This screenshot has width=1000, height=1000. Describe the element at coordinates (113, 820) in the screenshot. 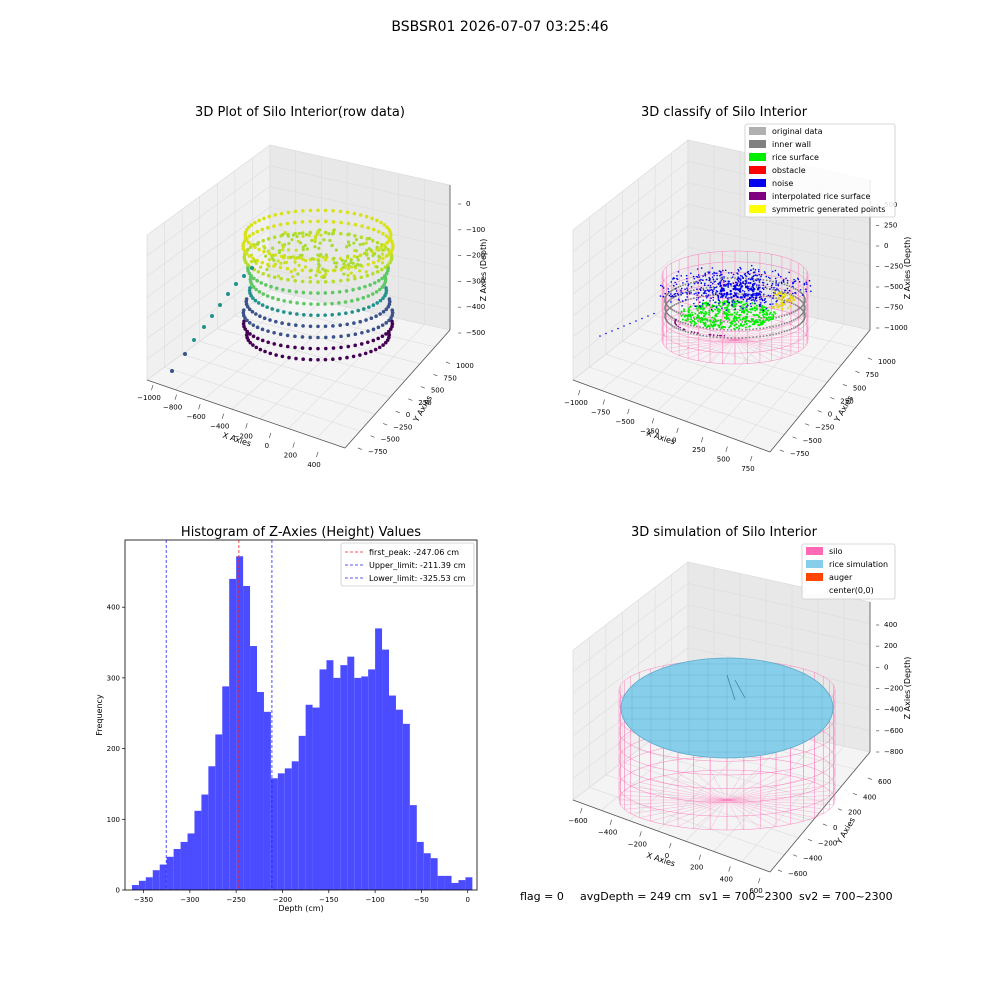

I see `tick-label: 100` at that location.